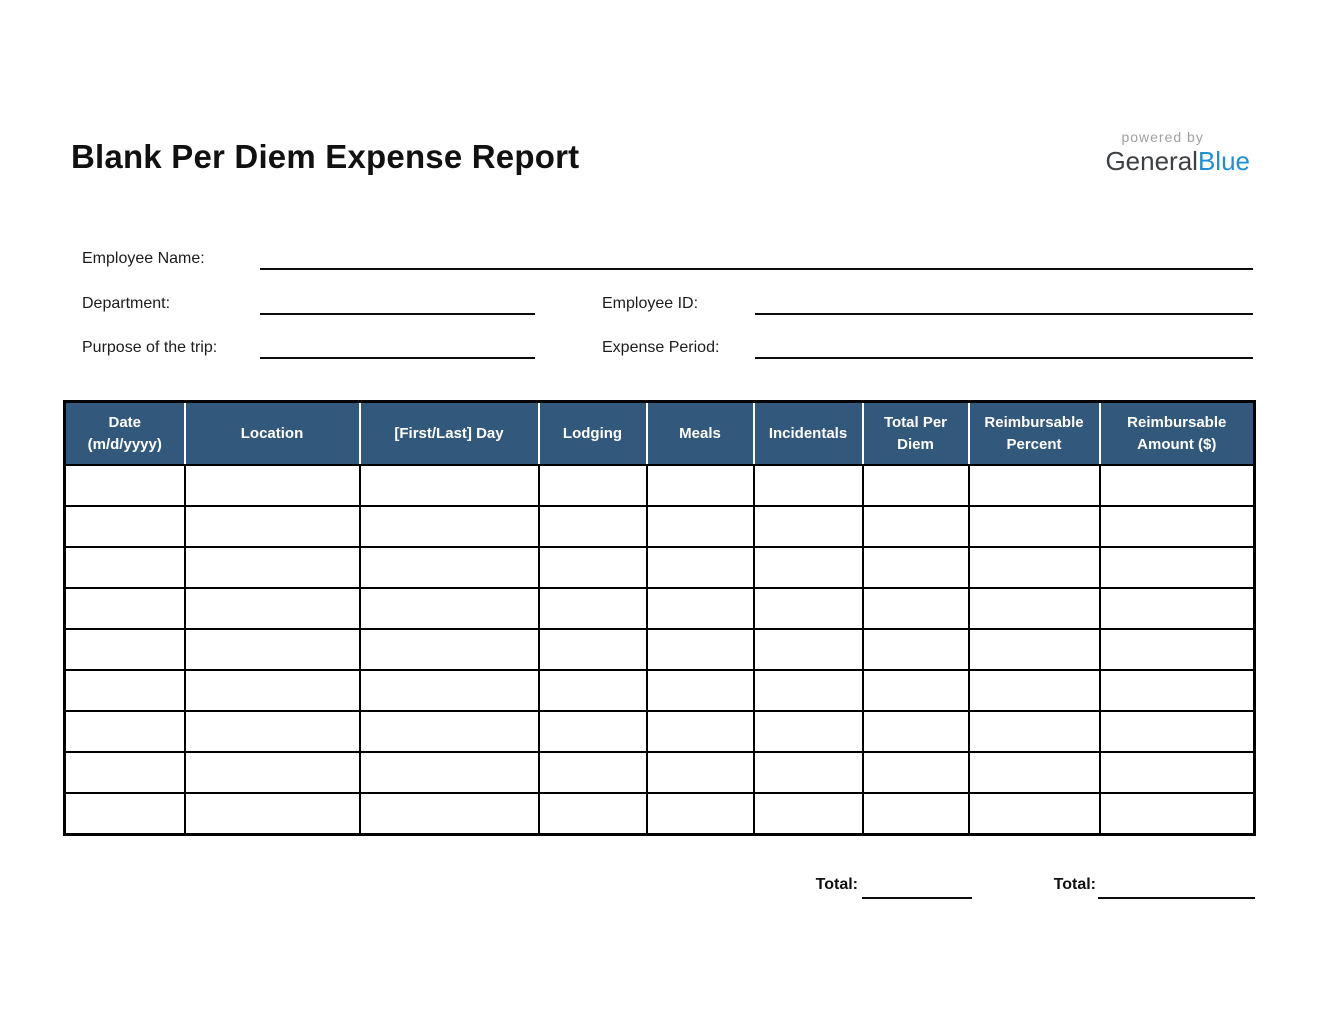 The height and width of the screenshot is (1020, 1320). What do you see at coordinates (1162, 137) in the screenshot?
I see `powered-by-text: powered by` at bounding box center [1162, 137].